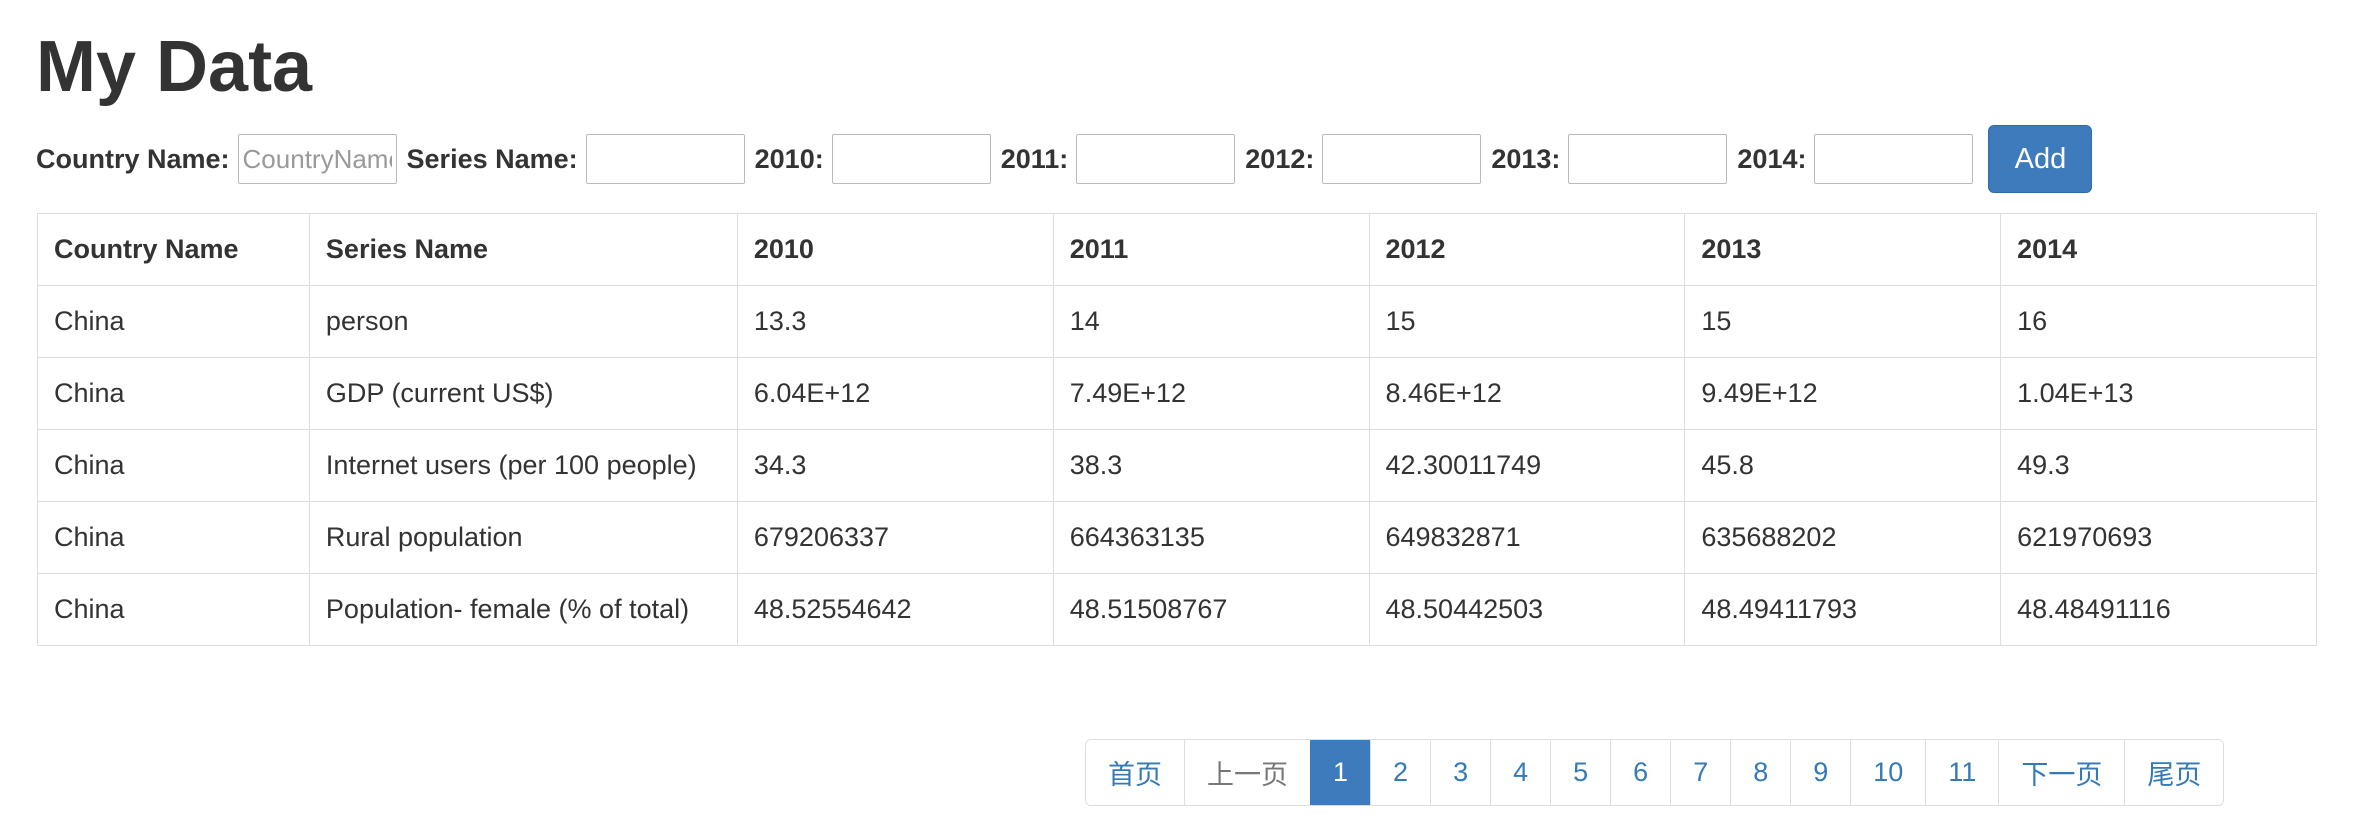 This screenshot has width=2356, height=828. What do you see at coordinates (1247, 772) in the screenshot?
I see `page-prev-link: 上一页` at bounding box center [1247, 772].